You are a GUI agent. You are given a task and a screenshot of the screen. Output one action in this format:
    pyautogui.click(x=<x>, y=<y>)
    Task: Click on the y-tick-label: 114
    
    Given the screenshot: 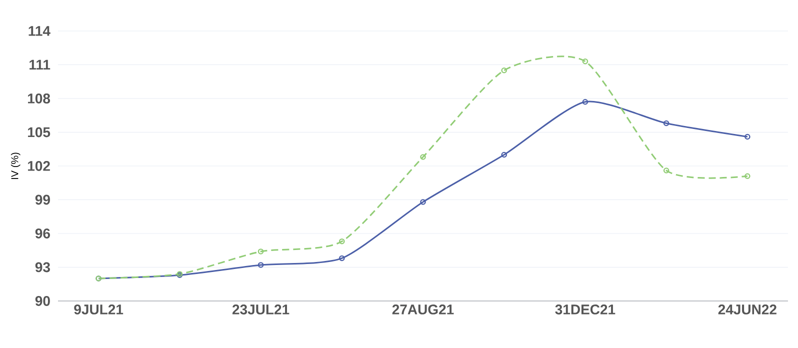 What is the action you would take?
    pyautogui.click(x=39, y=31)
    